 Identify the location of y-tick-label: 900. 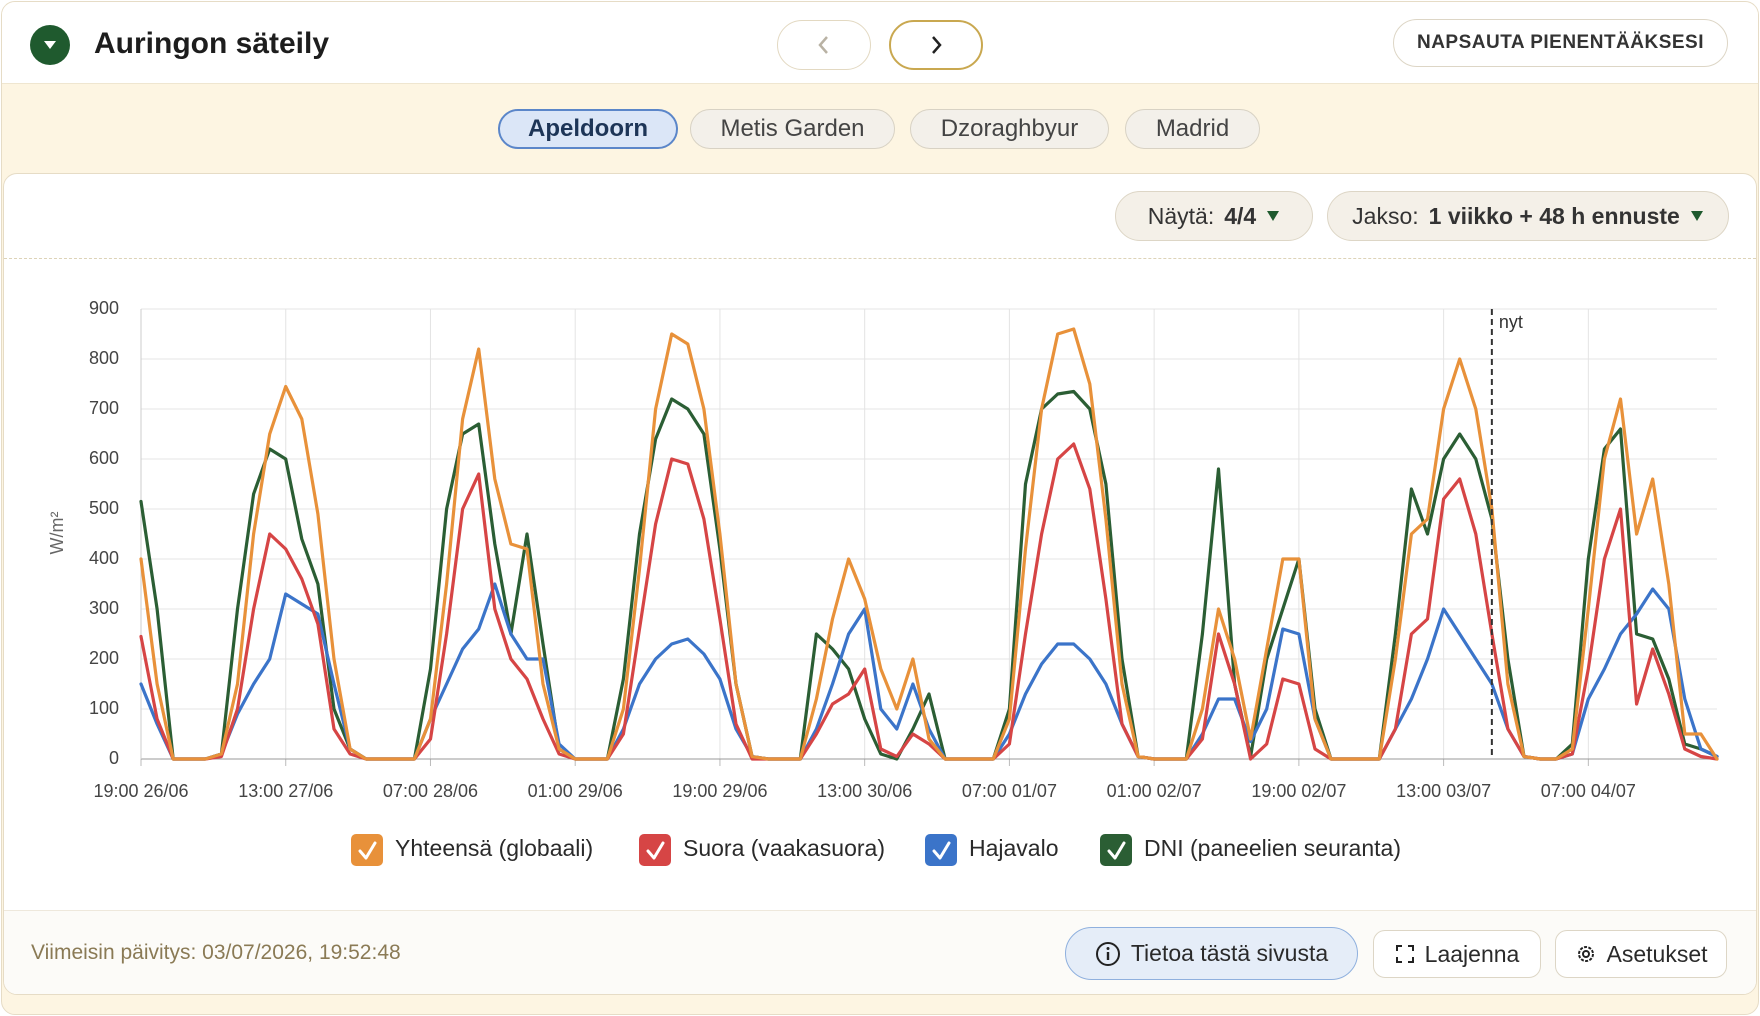
(104, 308).